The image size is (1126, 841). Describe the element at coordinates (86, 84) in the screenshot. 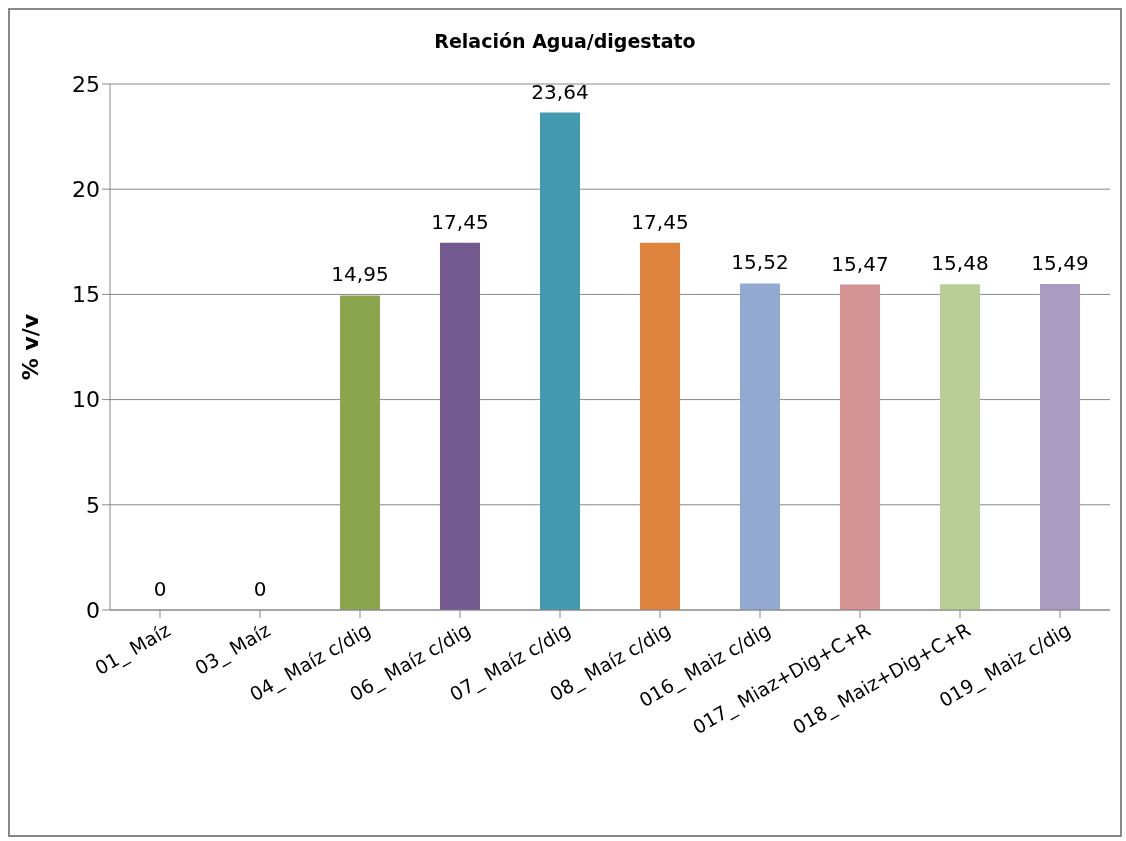

I see `y-tick-label: 25` at that location.